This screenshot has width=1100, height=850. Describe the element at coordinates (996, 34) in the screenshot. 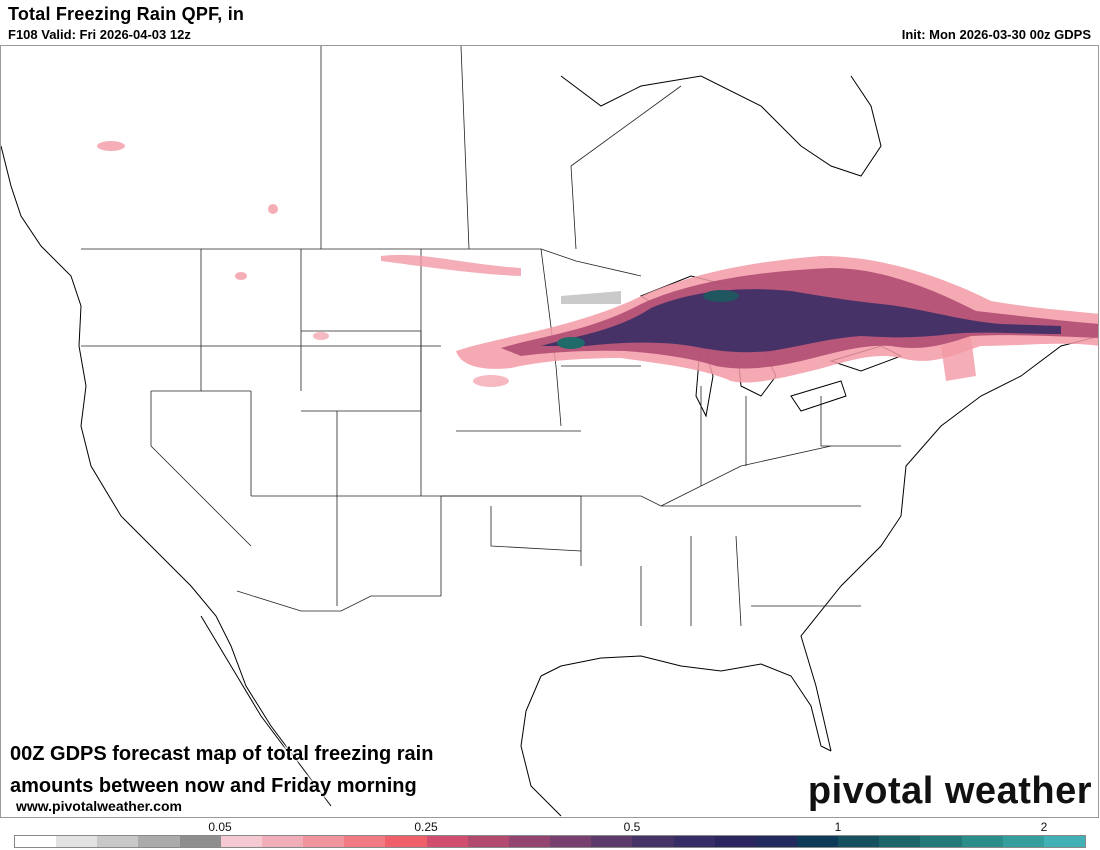

I see `init-time: Init: Mon 2026-03-30 00z GDPS` at that location.